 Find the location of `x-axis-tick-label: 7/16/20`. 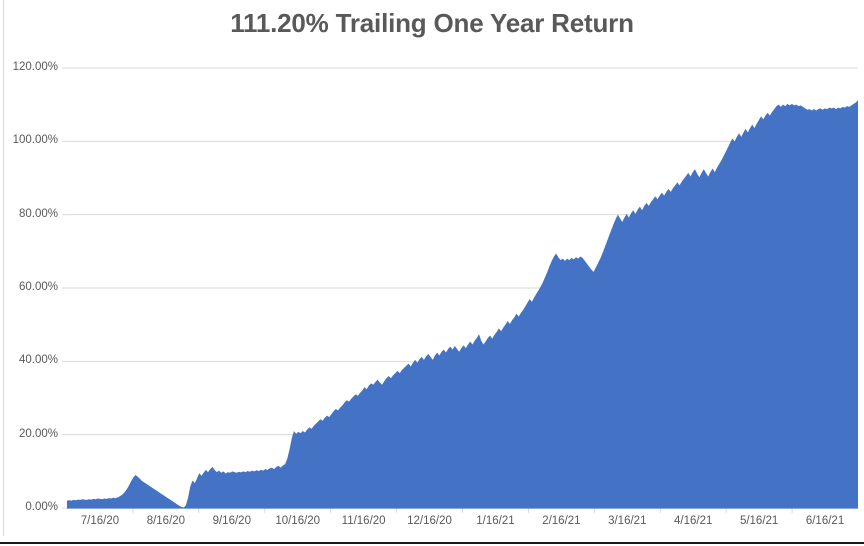

x-axis-tick-label: 7/16/20 is located at coordinates (100, 521).